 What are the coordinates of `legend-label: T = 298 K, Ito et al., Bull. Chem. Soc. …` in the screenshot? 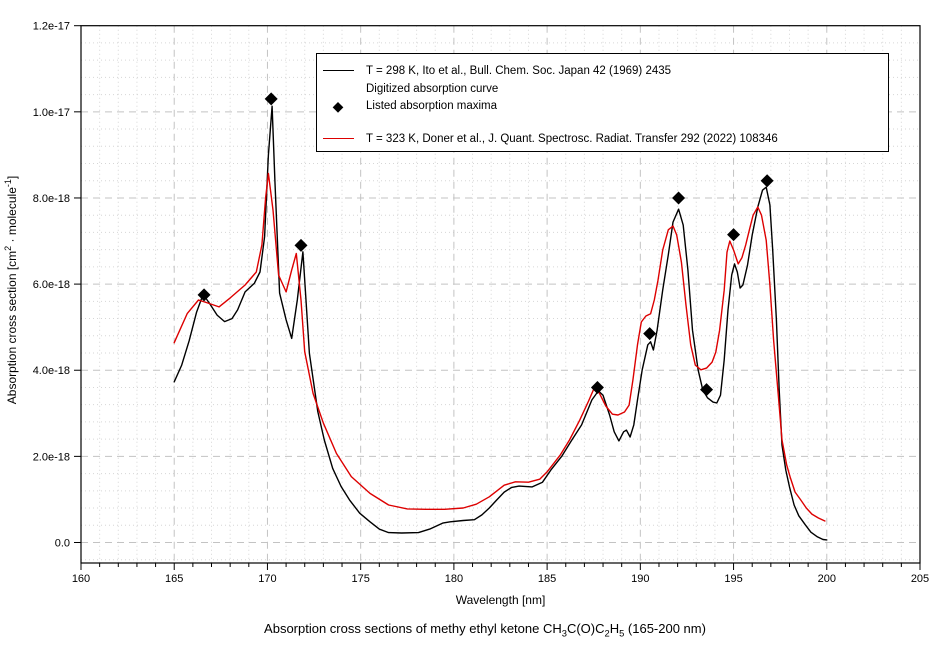 It's located at (519, 70).